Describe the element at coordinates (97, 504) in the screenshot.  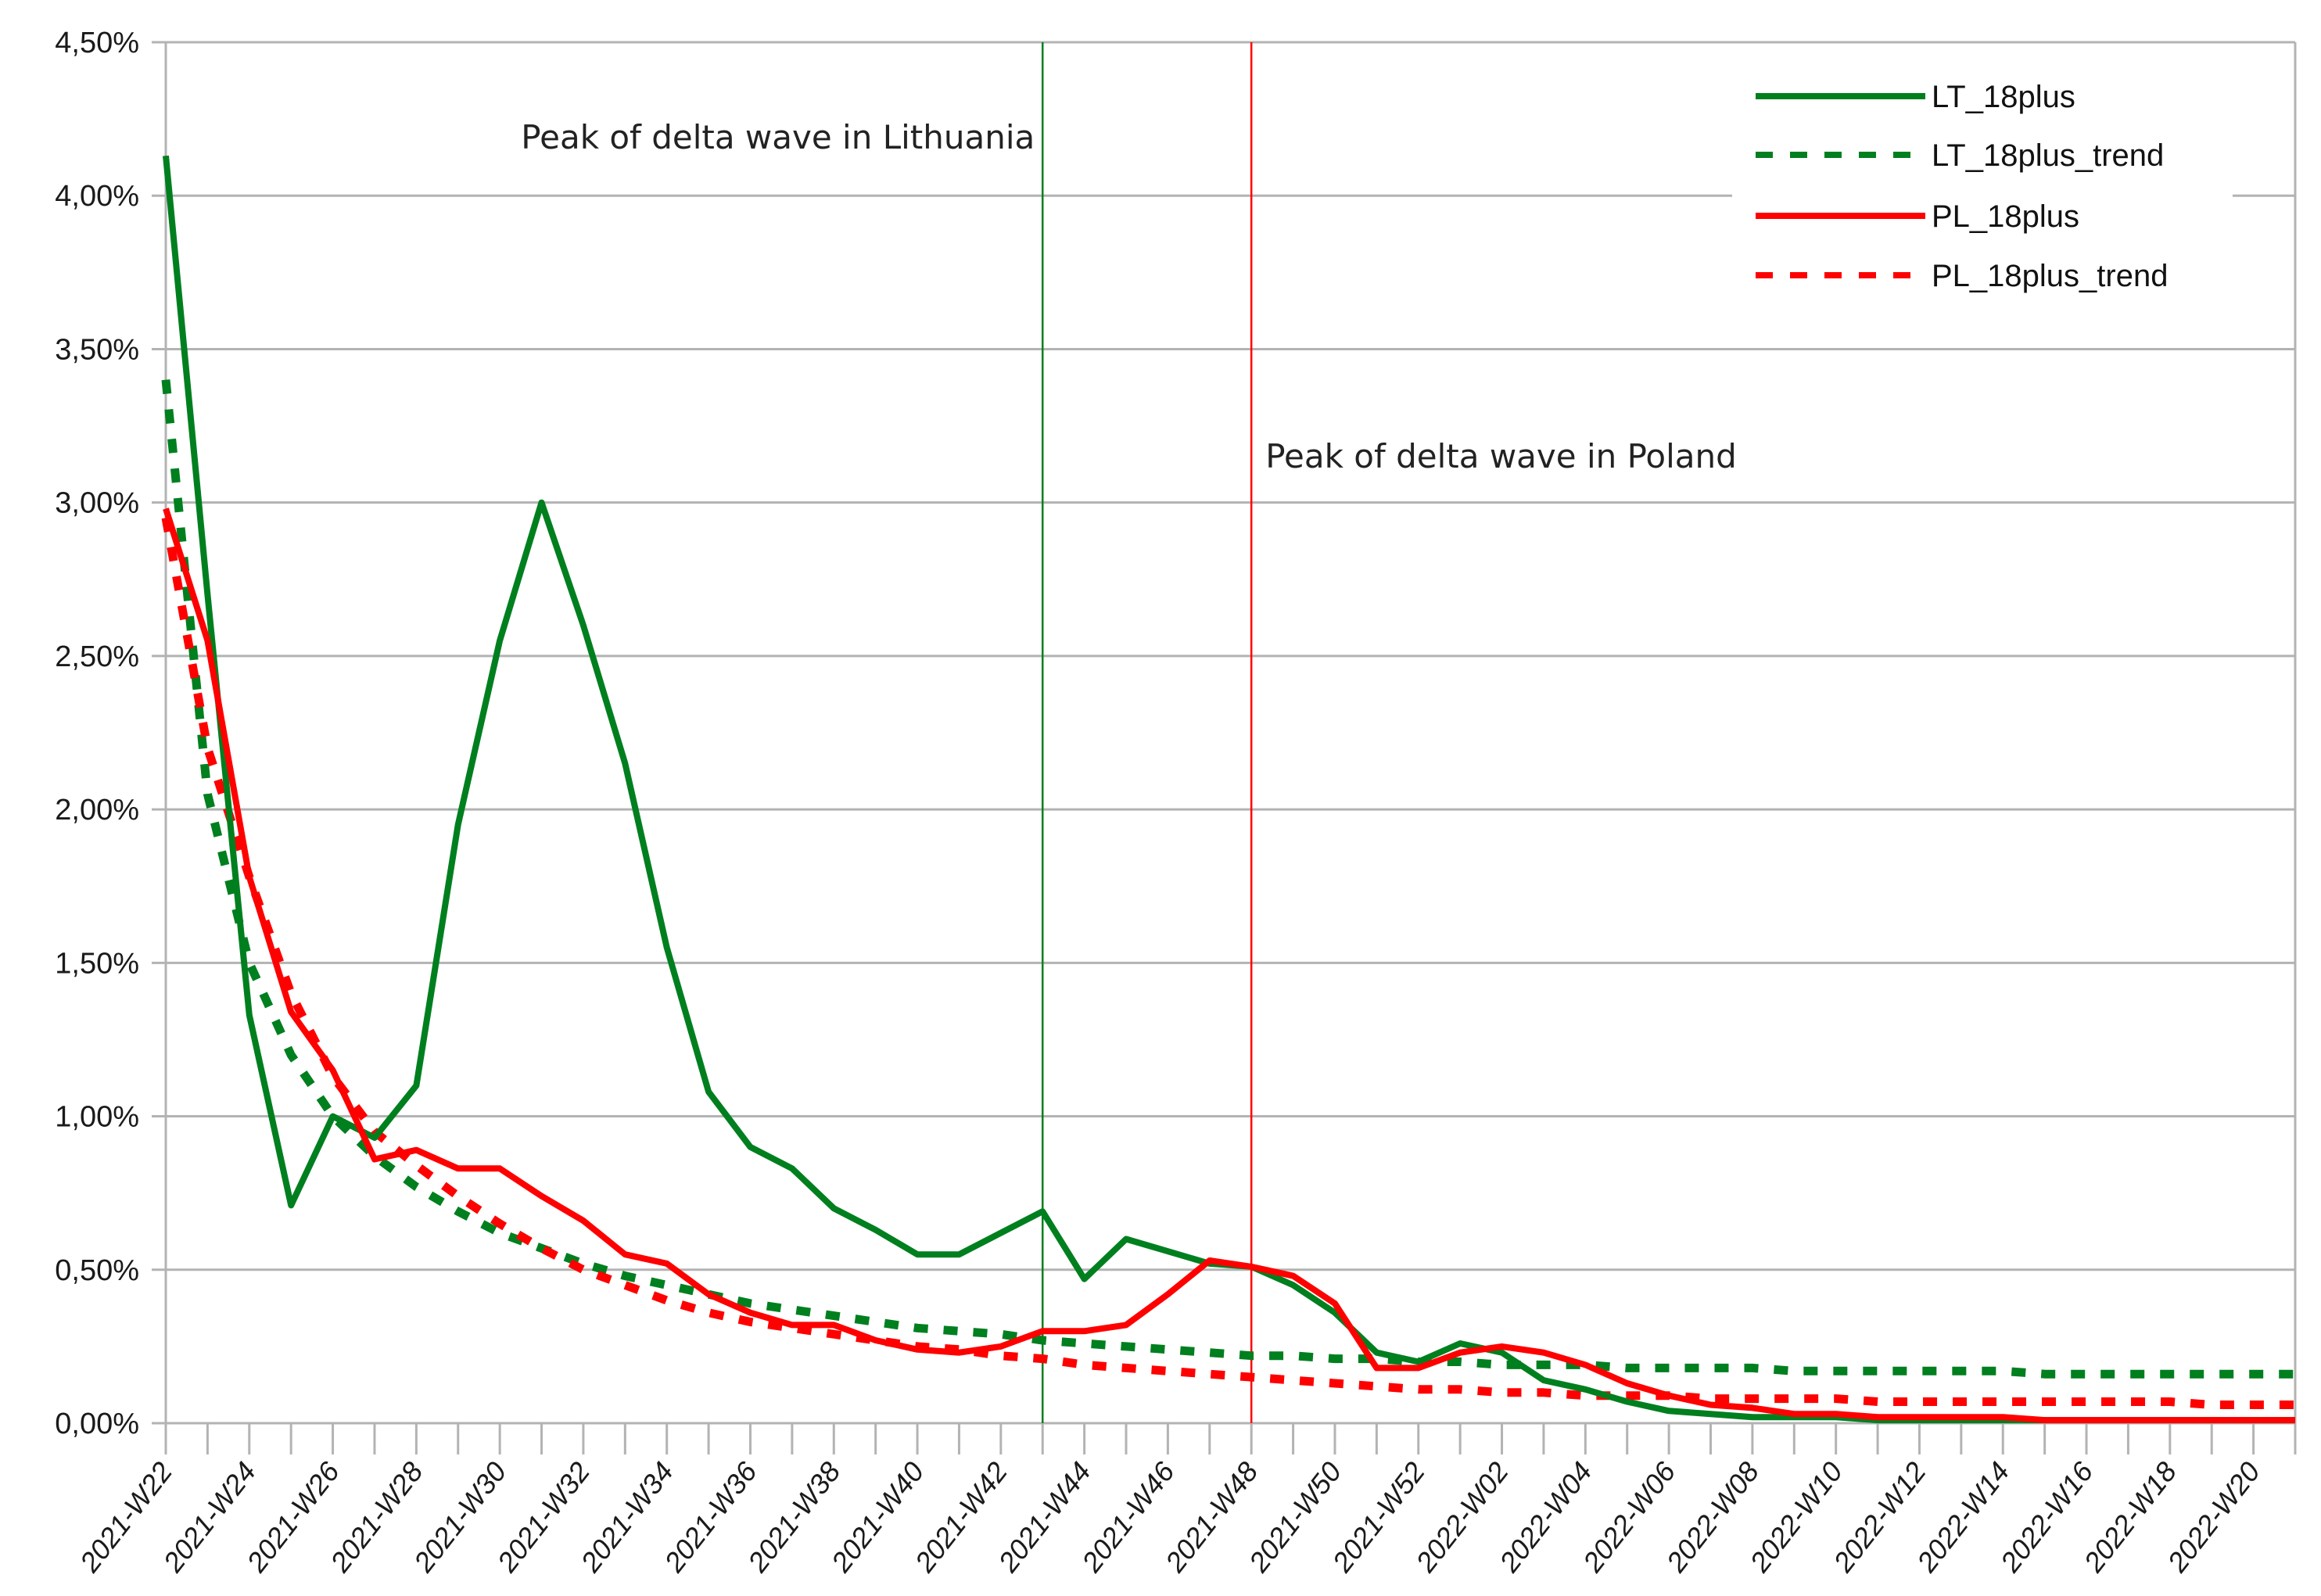
I see `y-tick-label: 3,00%` at that location.